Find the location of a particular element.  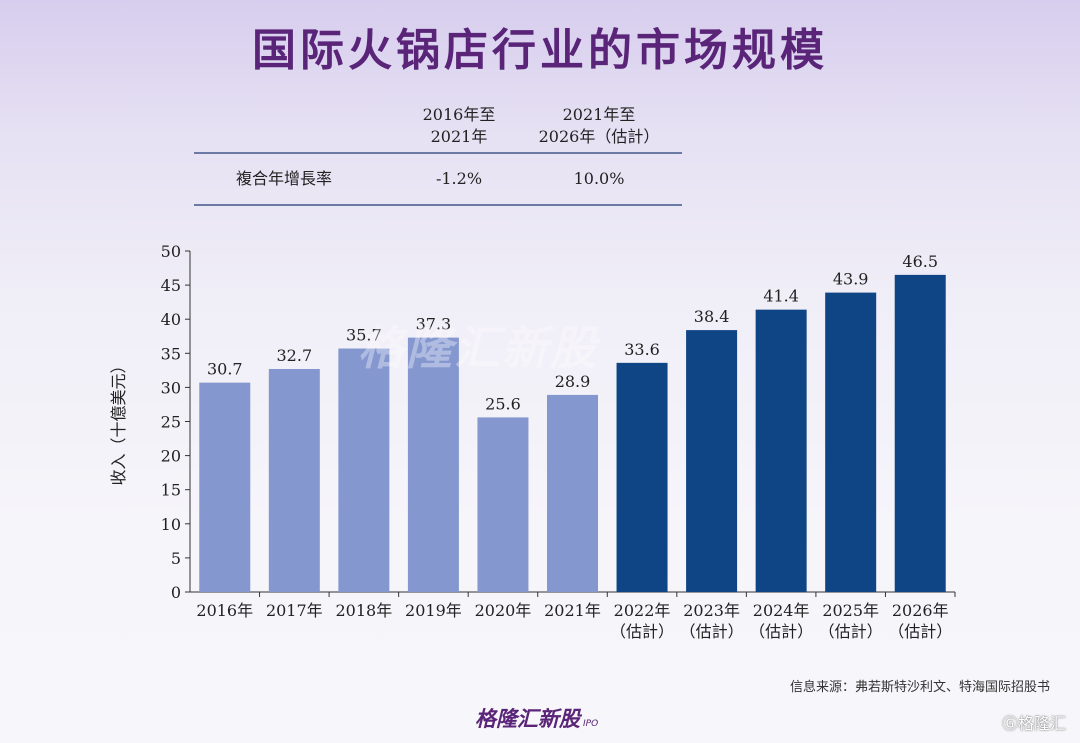

y-tick-label: 20 is located at coordinates (171, 456).